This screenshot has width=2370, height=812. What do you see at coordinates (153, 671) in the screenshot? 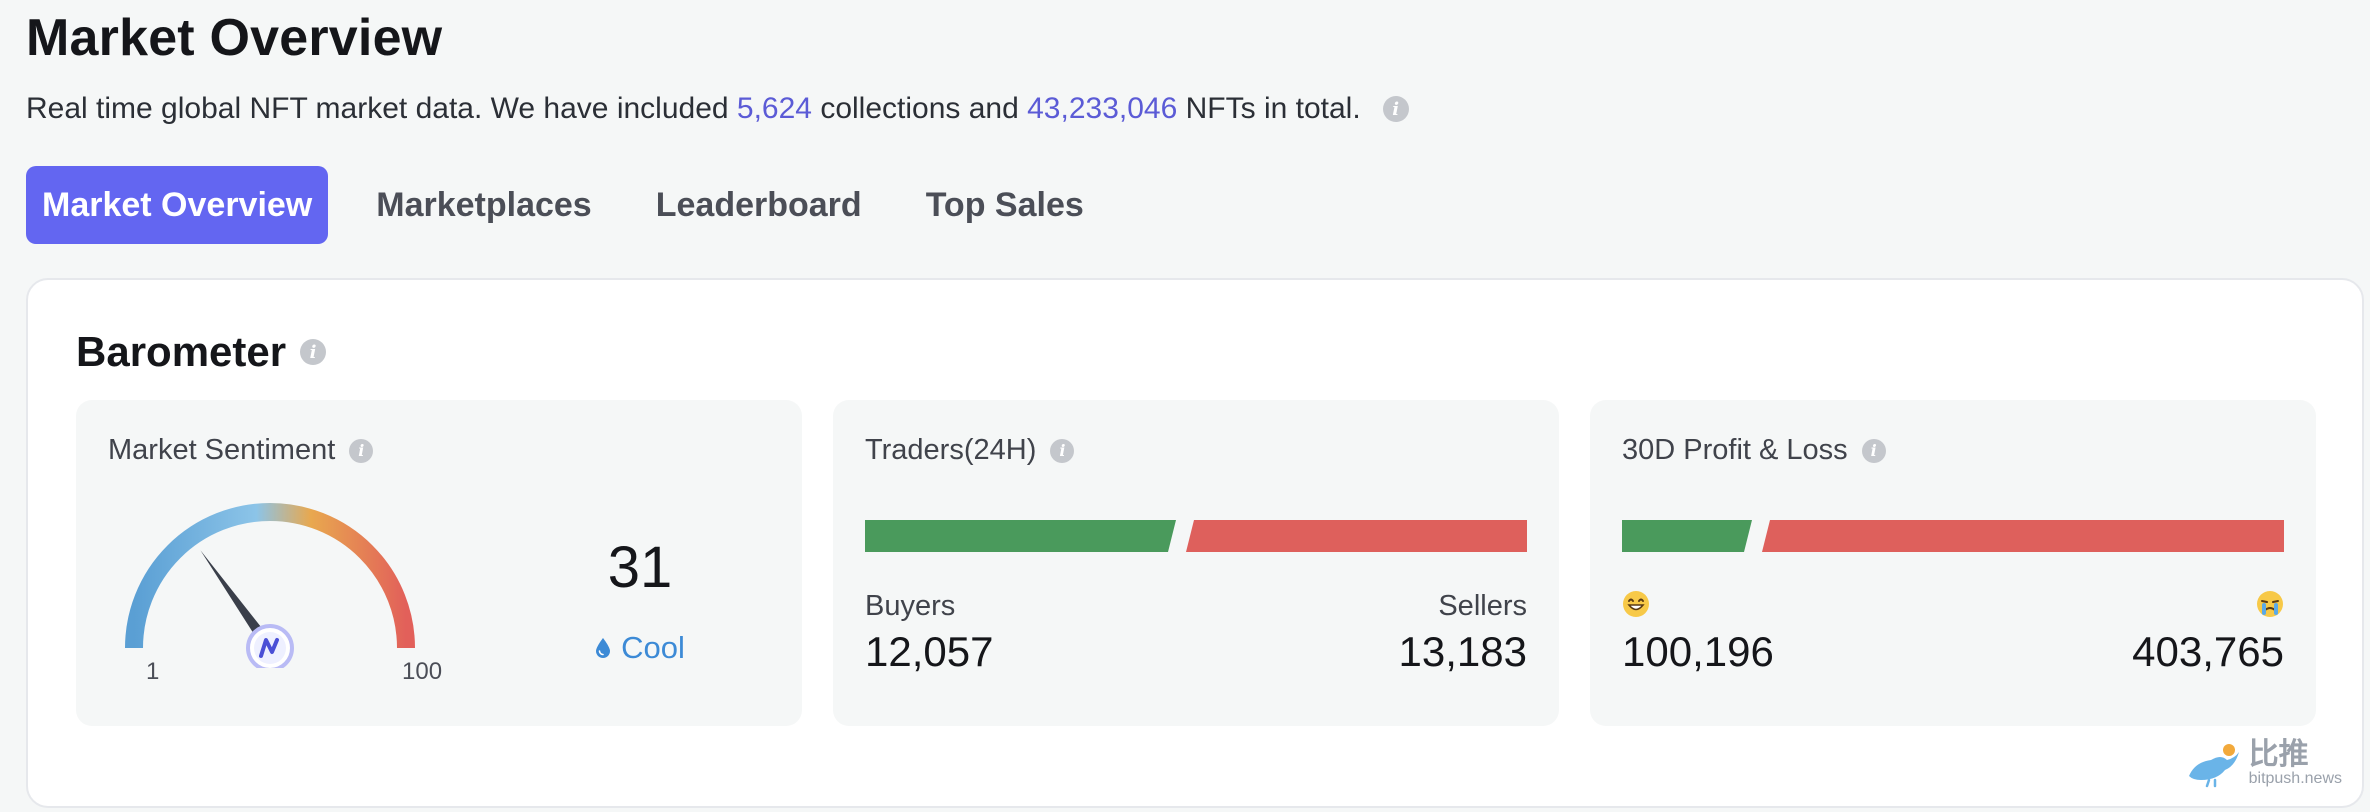
I see `gauge-min-label: 1` at bounding box center [153, 671].